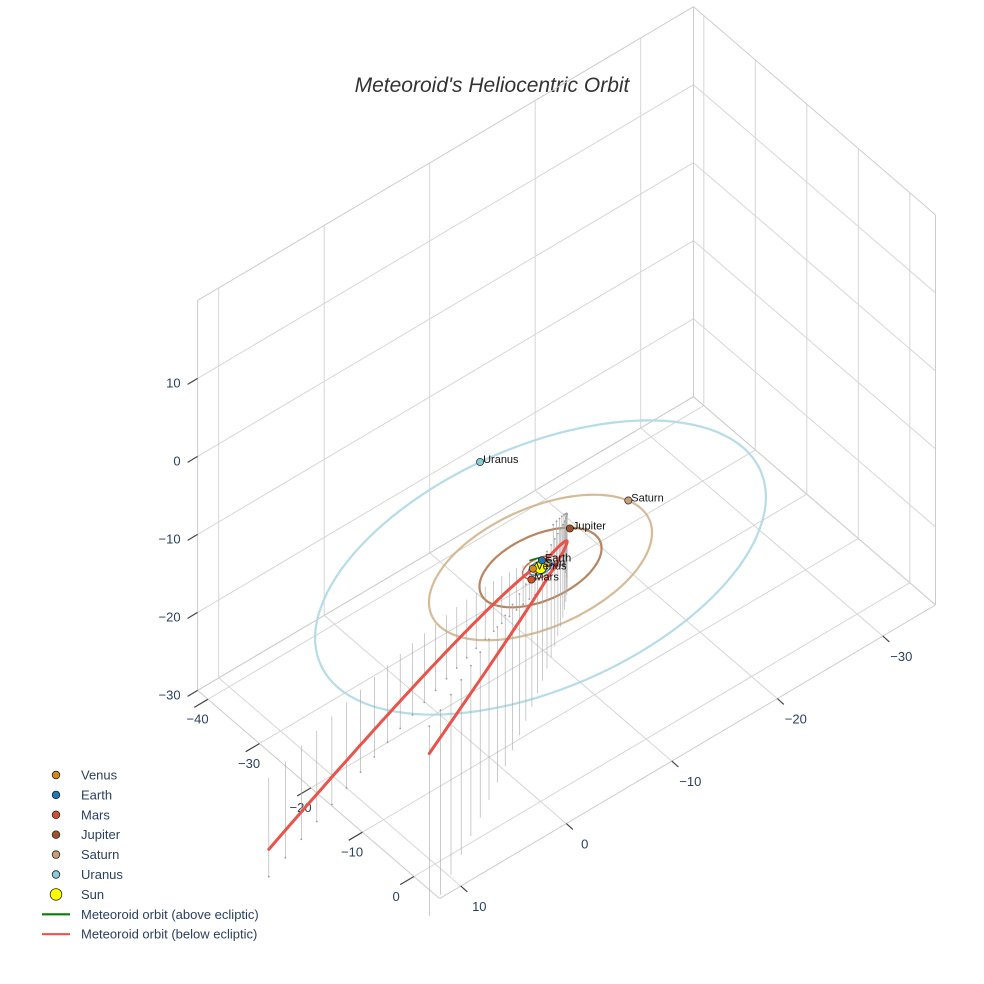 This screenshot has height=984, width=984. What do you see at coordinates (796, 718) in the screenshot?
I see `x-tick-label: −20` at bounding box center [796, 718].